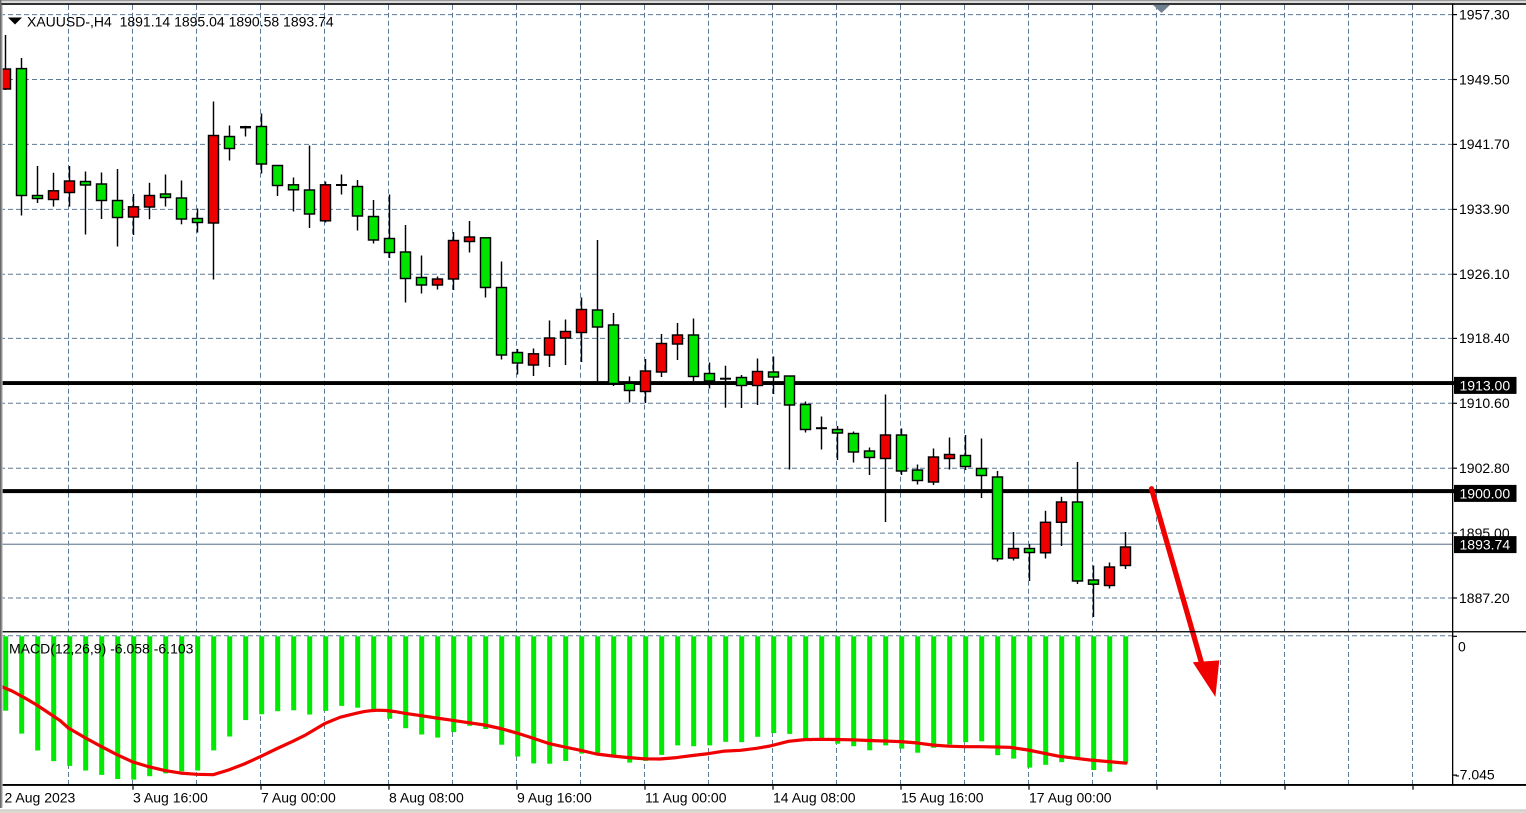  Describe the element at coordinates (1475, 775) in the screenshot. I see `svg-text: -7.045` at that location.